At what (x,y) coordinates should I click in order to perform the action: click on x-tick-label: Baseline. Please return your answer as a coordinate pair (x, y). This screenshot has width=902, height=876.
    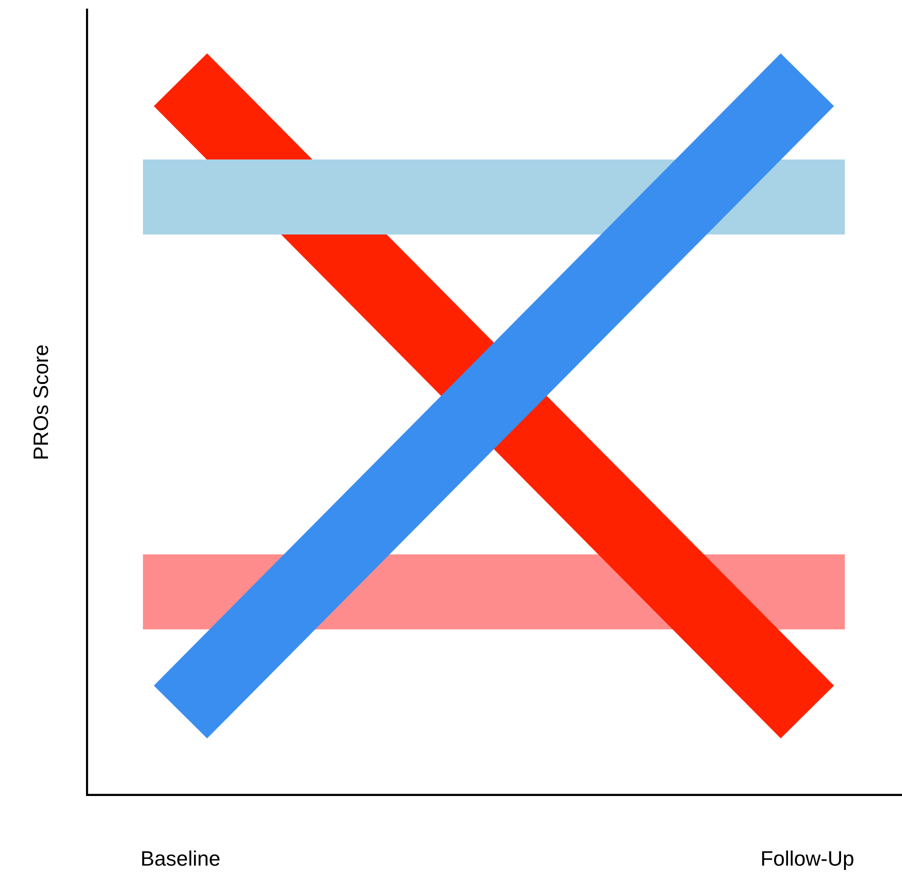
    Looking at the image, I should click on (181, 858).